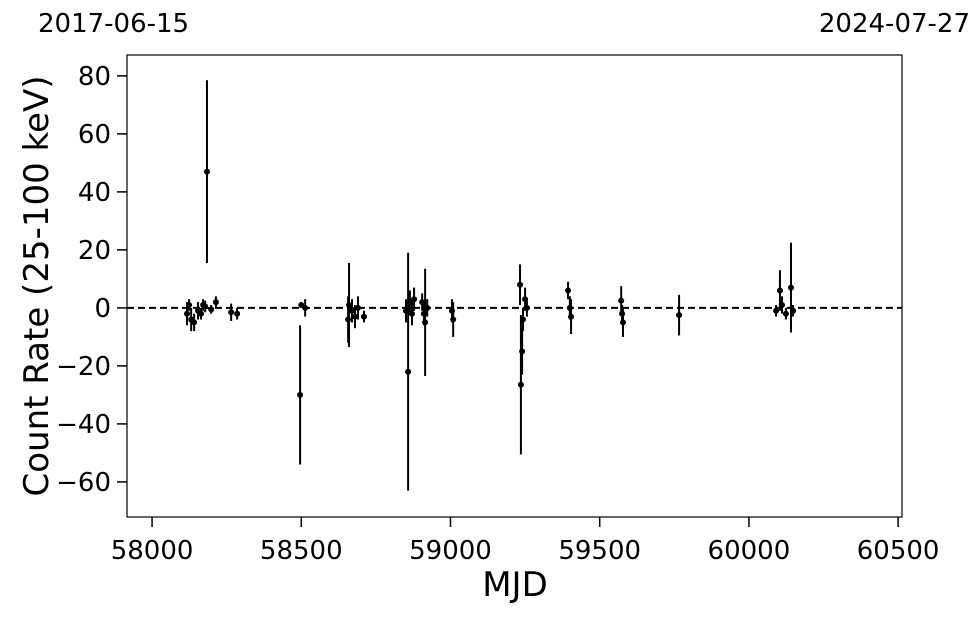  Describe the element at coordinates (113, 24) in the screenshot. I see `top-left-label: 2017-06-15` at that location.